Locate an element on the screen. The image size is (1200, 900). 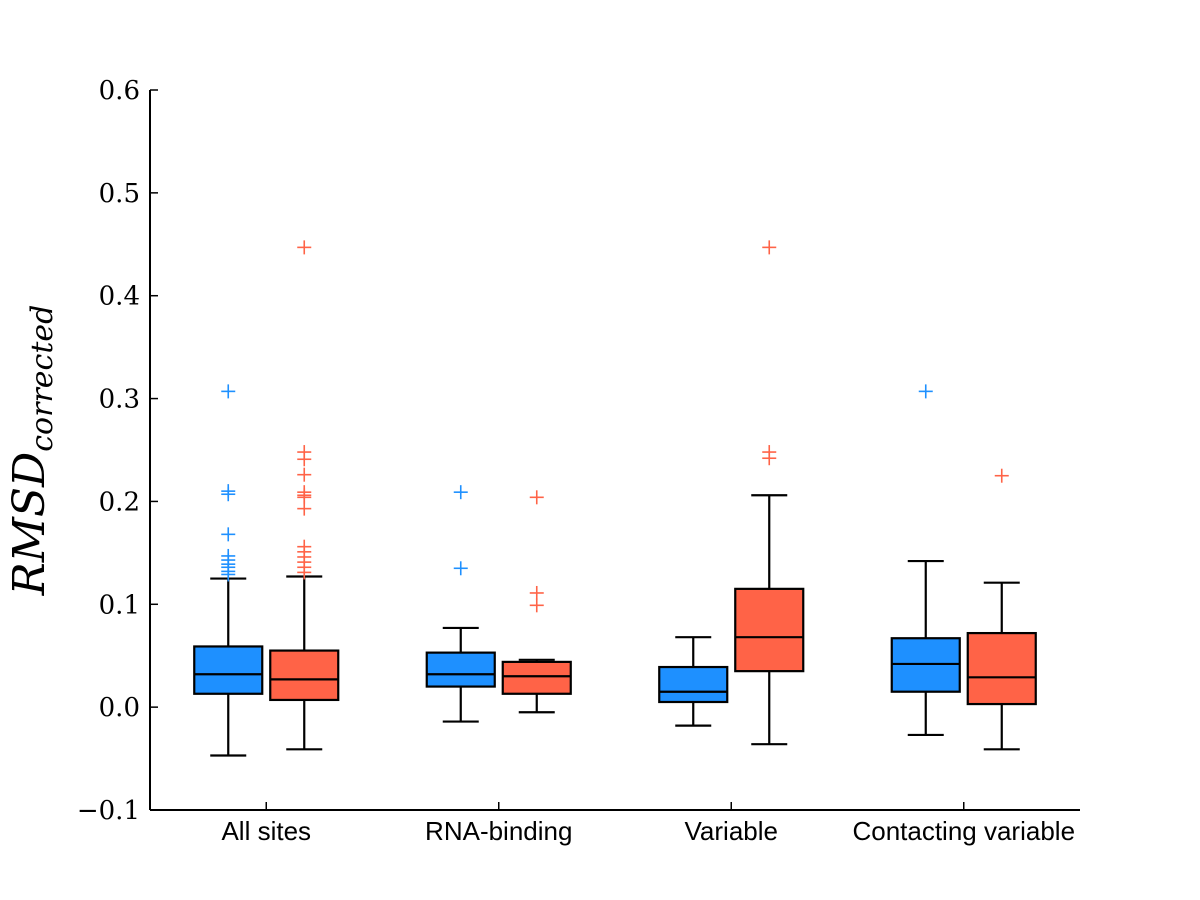
y-tick-label: 0.2 is located at coordinates (119, 502).